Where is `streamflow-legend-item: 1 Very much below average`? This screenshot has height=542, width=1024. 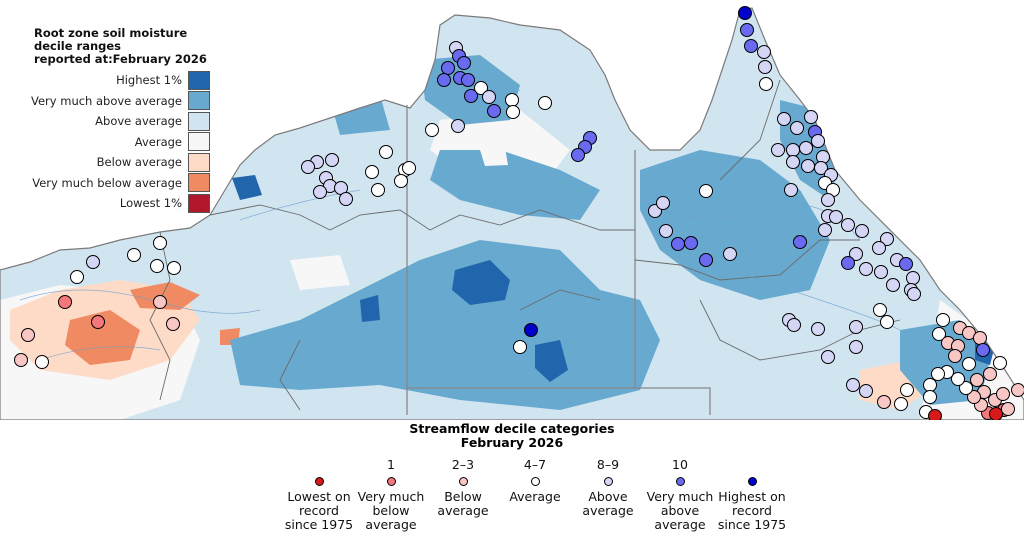
streamflow-legend-item: 1 Very much below average is located at coordinates (391, 495).